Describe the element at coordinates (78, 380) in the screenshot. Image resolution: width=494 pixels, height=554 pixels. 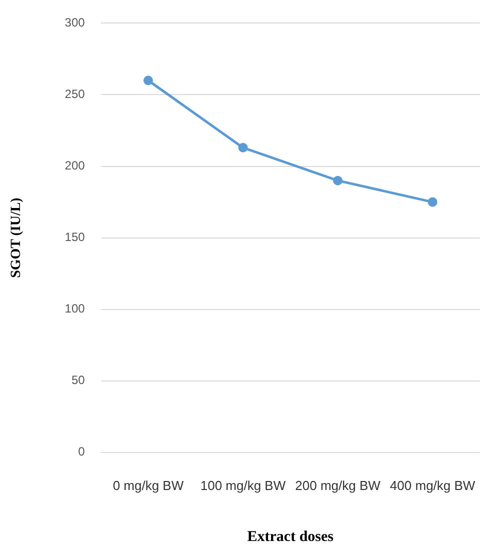
I see `y-tick-label: 50` at that location.